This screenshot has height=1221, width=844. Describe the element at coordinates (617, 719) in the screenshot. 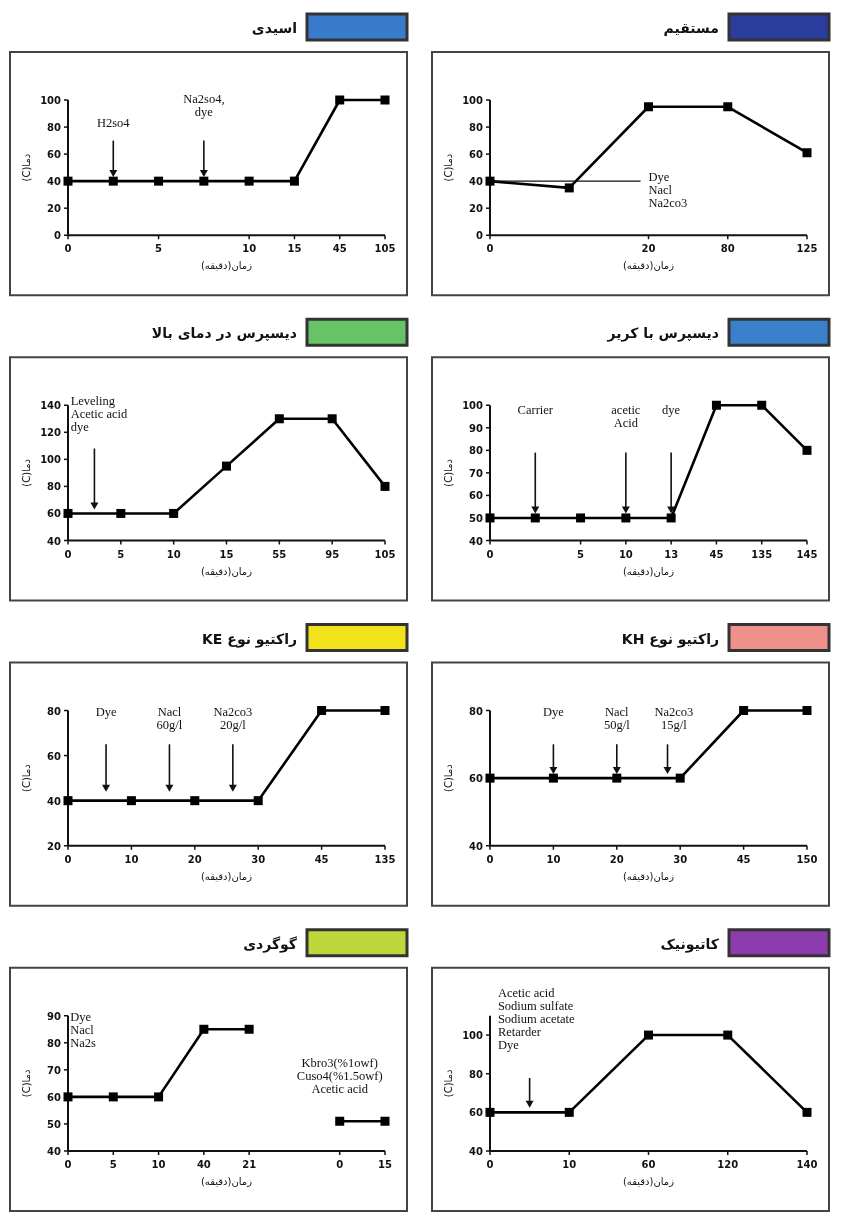

I see `annotation: Nacl 50g/l` at that location.